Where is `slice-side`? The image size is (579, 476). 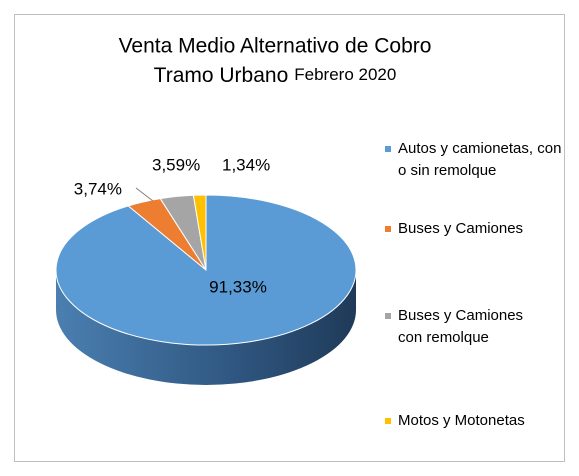
slice-side is located at coordinates (206, 327).